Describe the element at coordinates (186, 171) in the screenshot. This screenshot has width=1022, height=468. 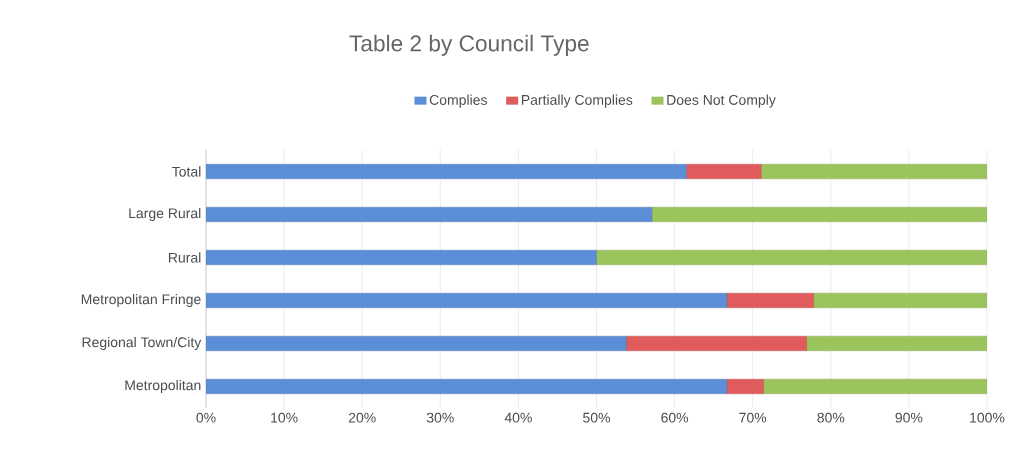
I see `y-tick-label: Total` at that location.